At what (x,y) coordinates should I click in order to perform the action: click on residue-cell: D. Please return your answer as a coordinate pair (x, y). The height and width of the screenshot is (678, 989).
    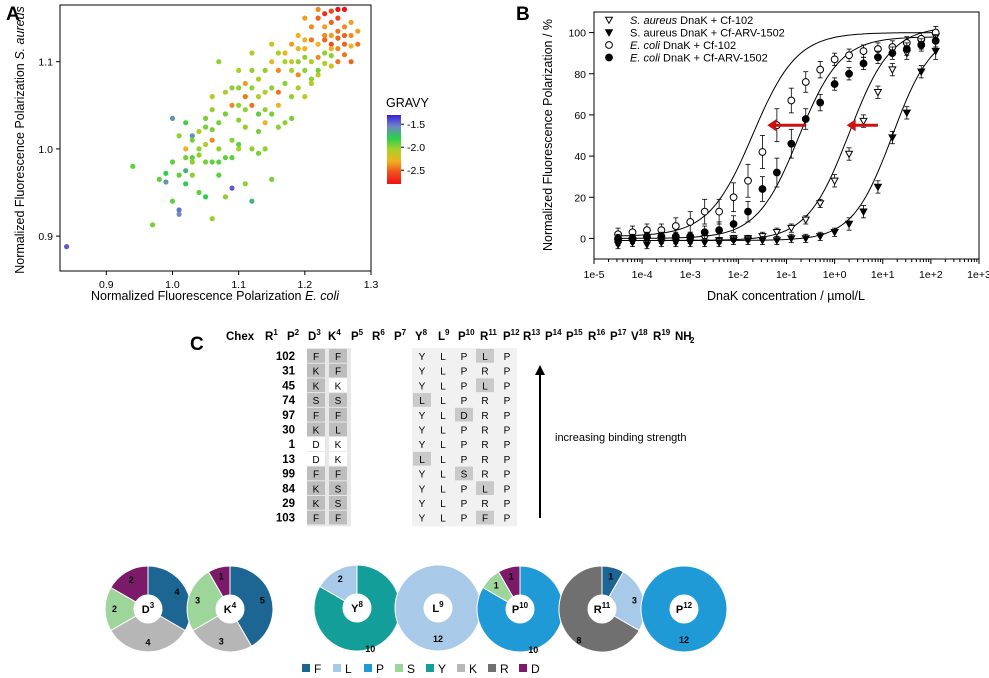
    Looking at the image, I should click on (463, 416).